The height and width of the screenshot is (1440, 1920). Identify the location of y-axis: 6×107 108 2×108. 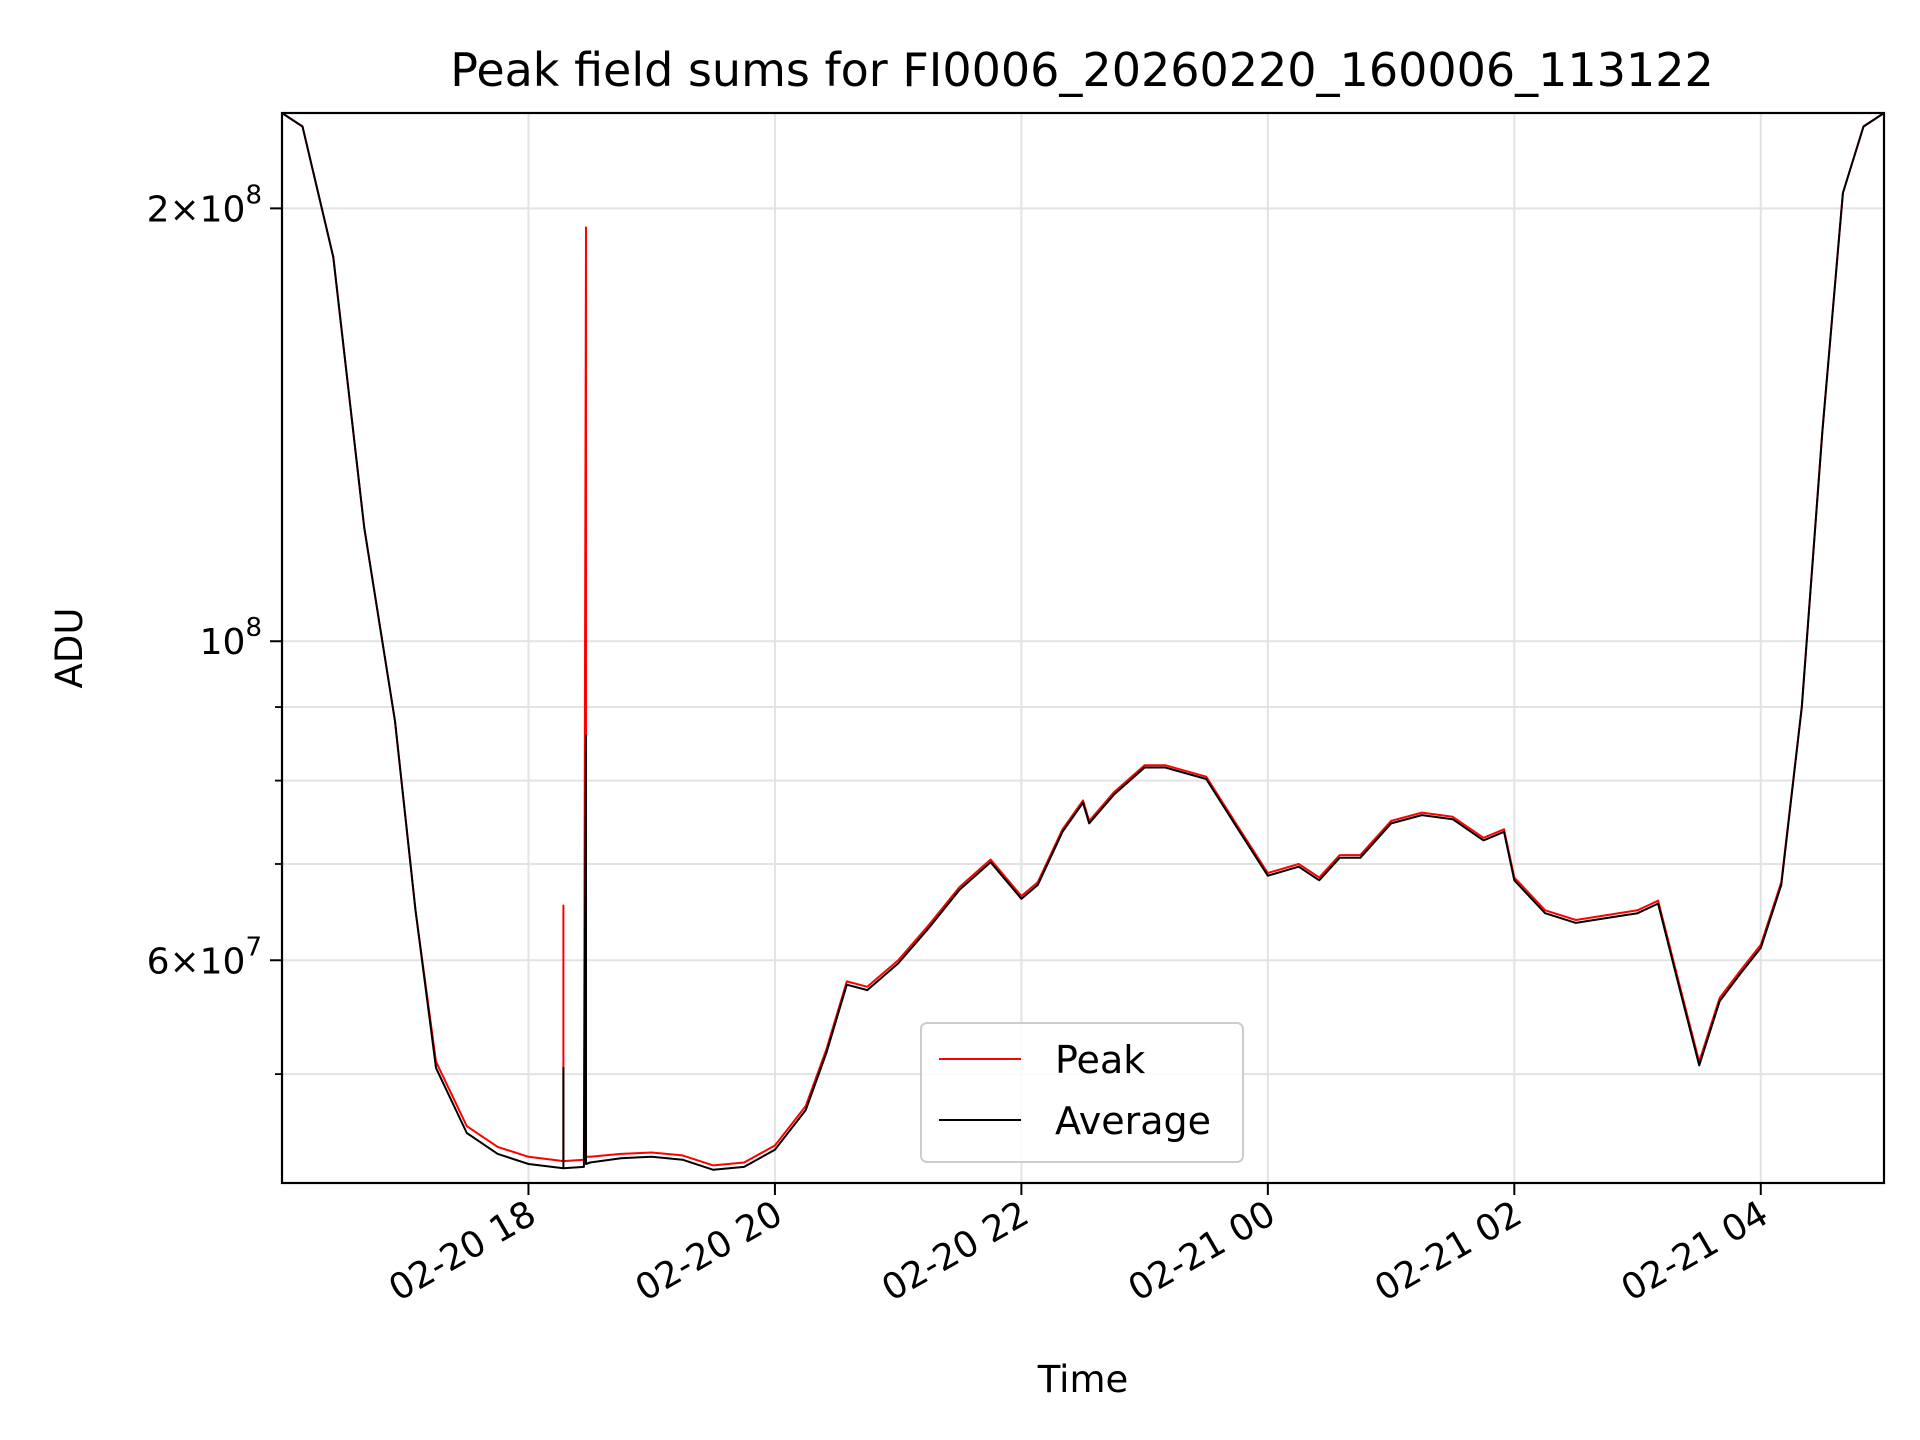
(214, 628).